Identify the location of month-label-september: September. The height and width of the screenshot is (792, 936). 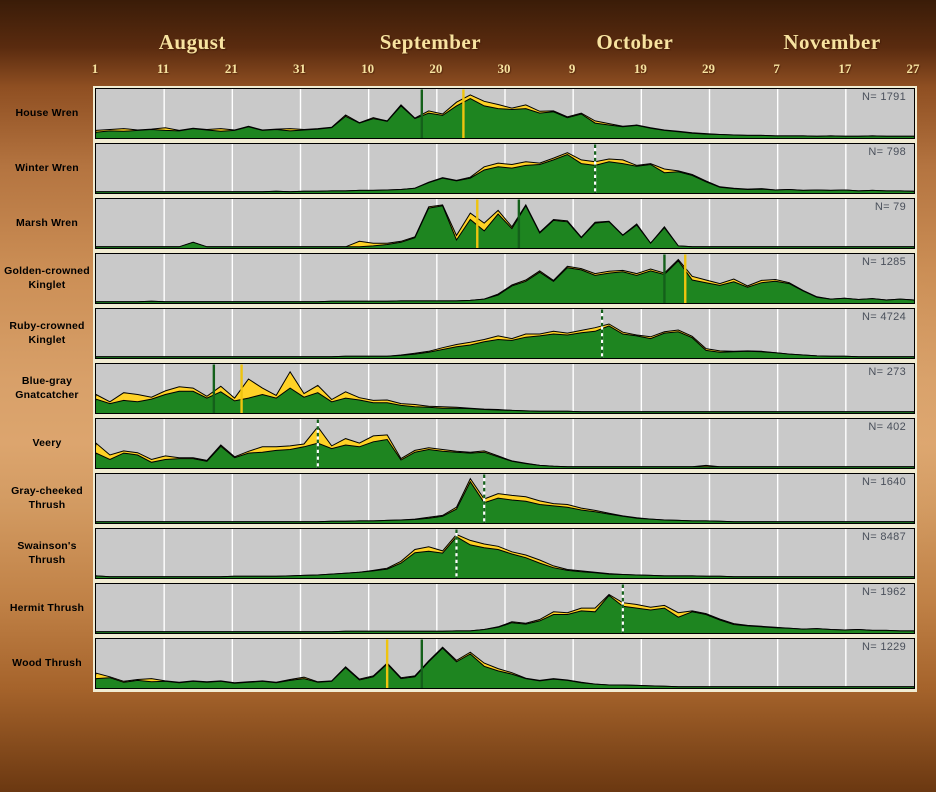
(430, 42).